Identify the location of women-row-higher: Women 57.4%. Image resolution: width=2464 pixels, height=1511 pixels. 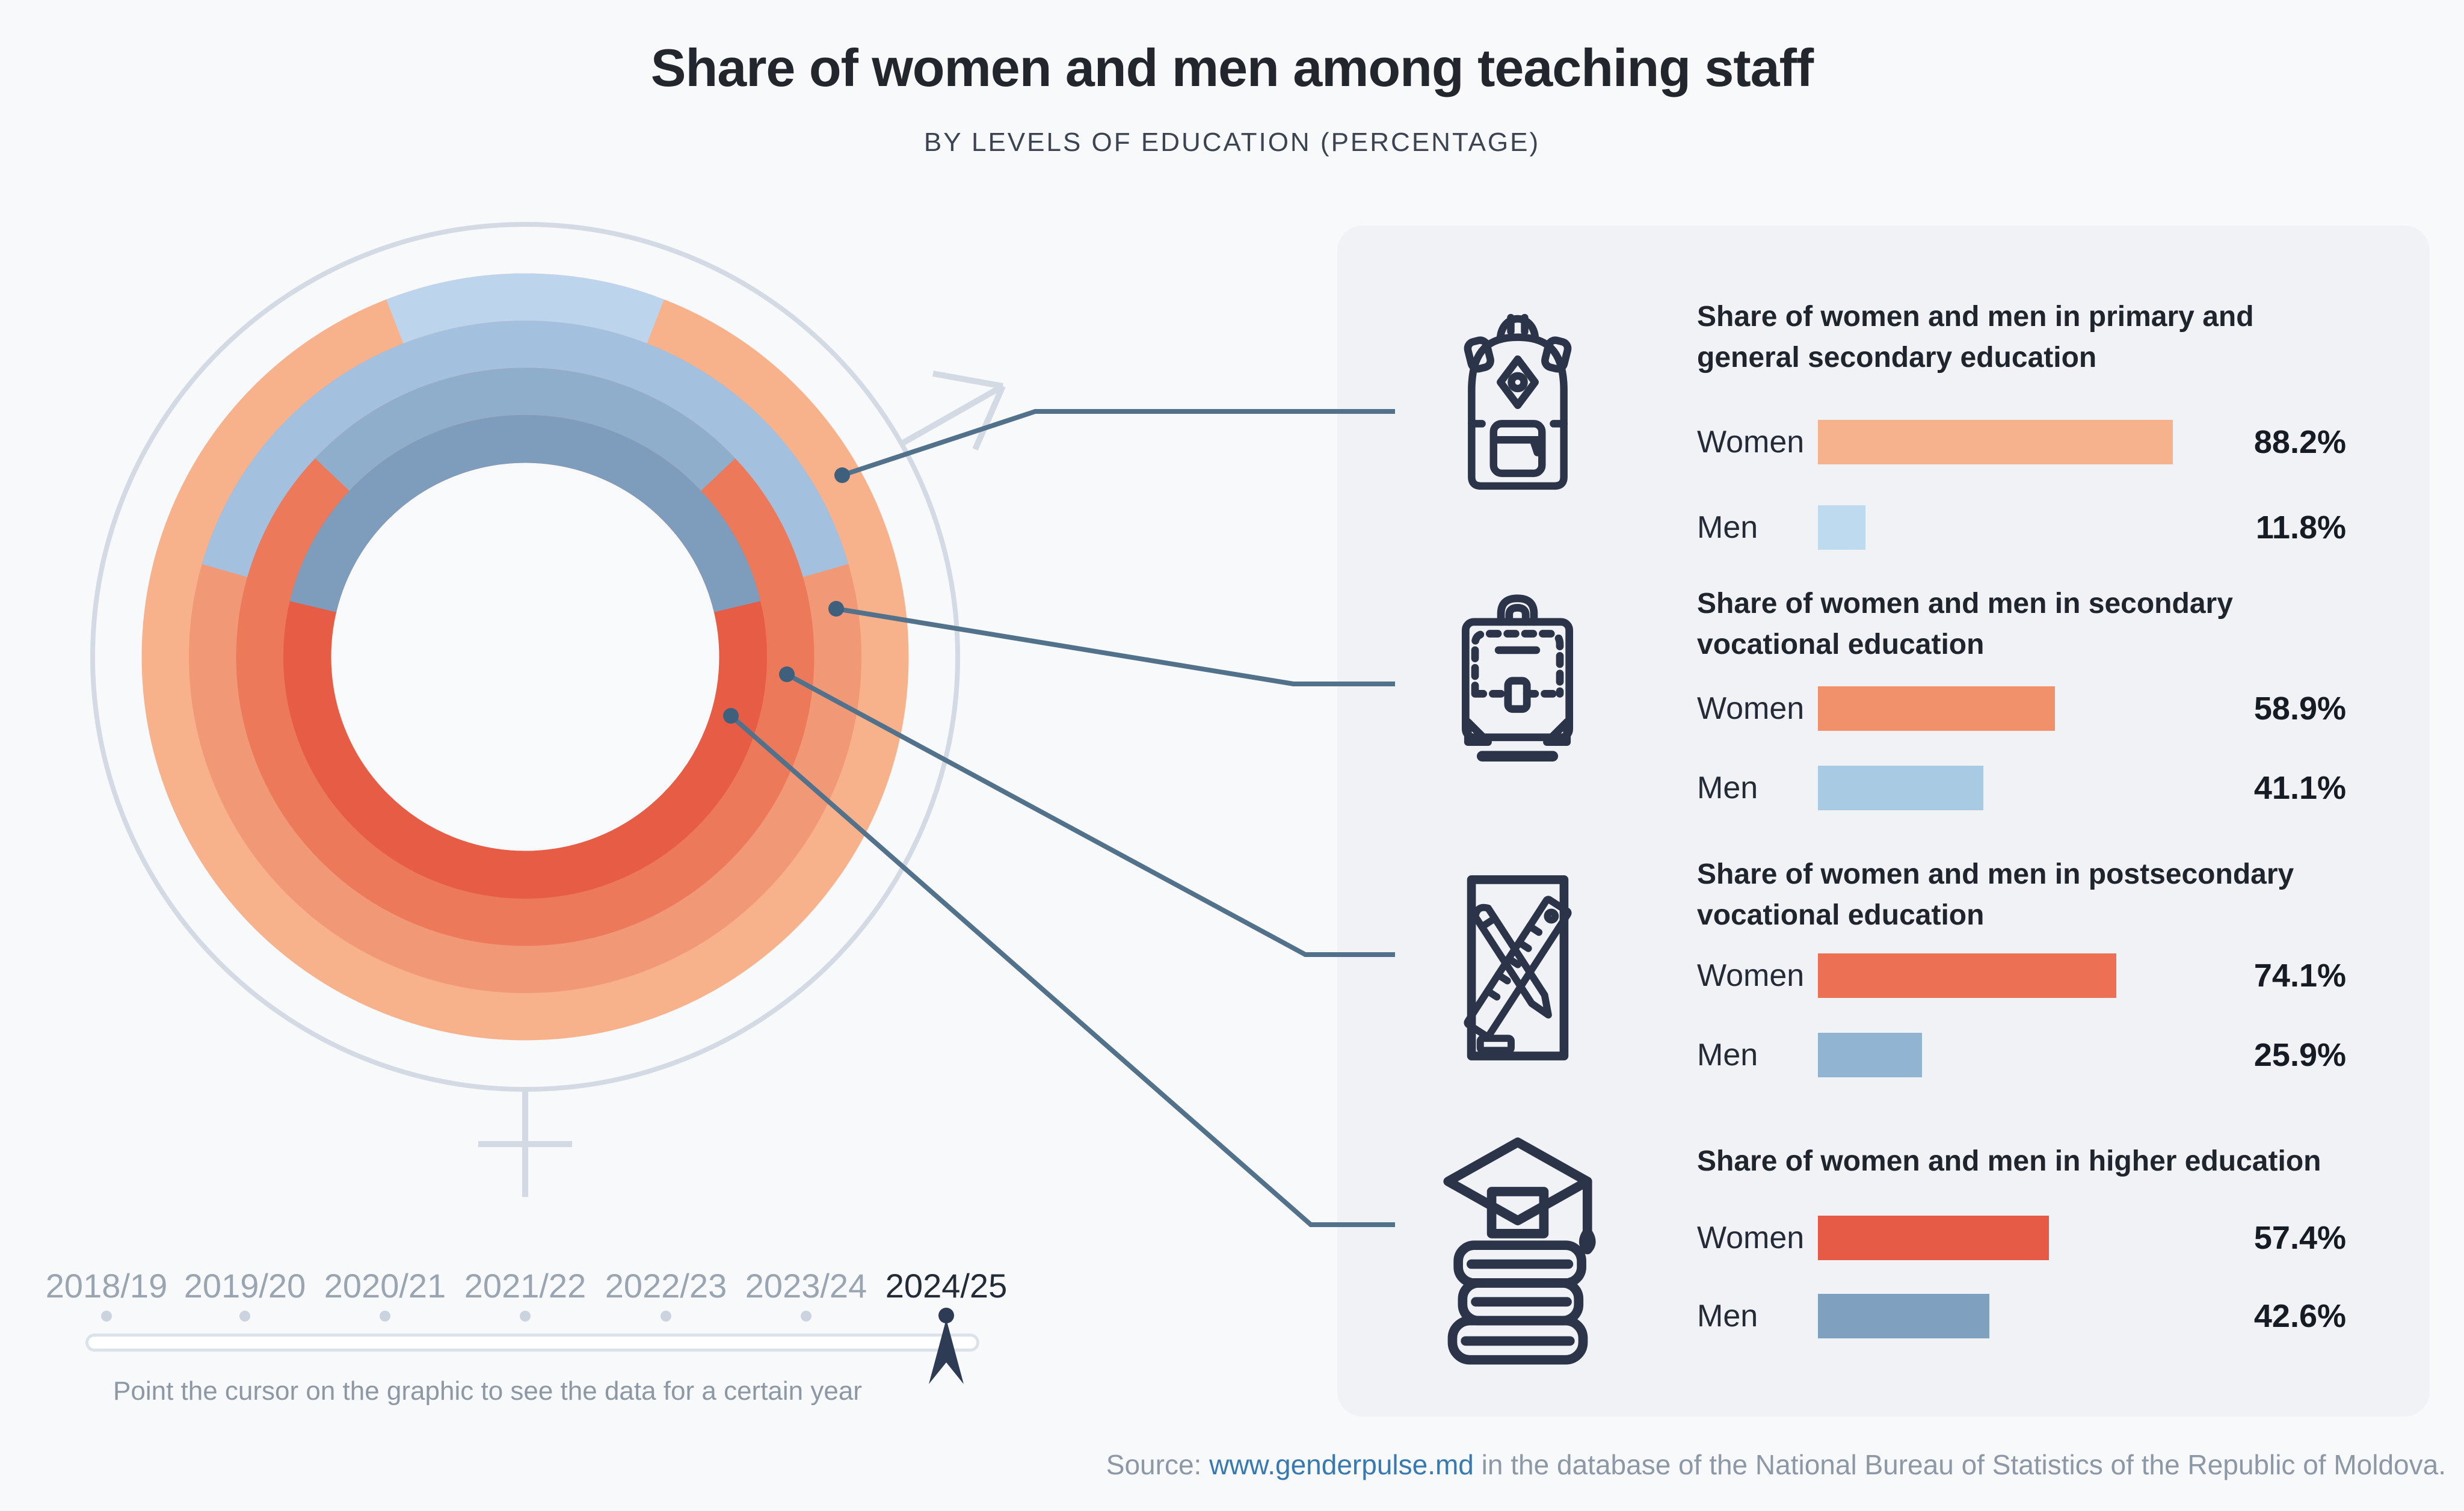
(2022, 1238).